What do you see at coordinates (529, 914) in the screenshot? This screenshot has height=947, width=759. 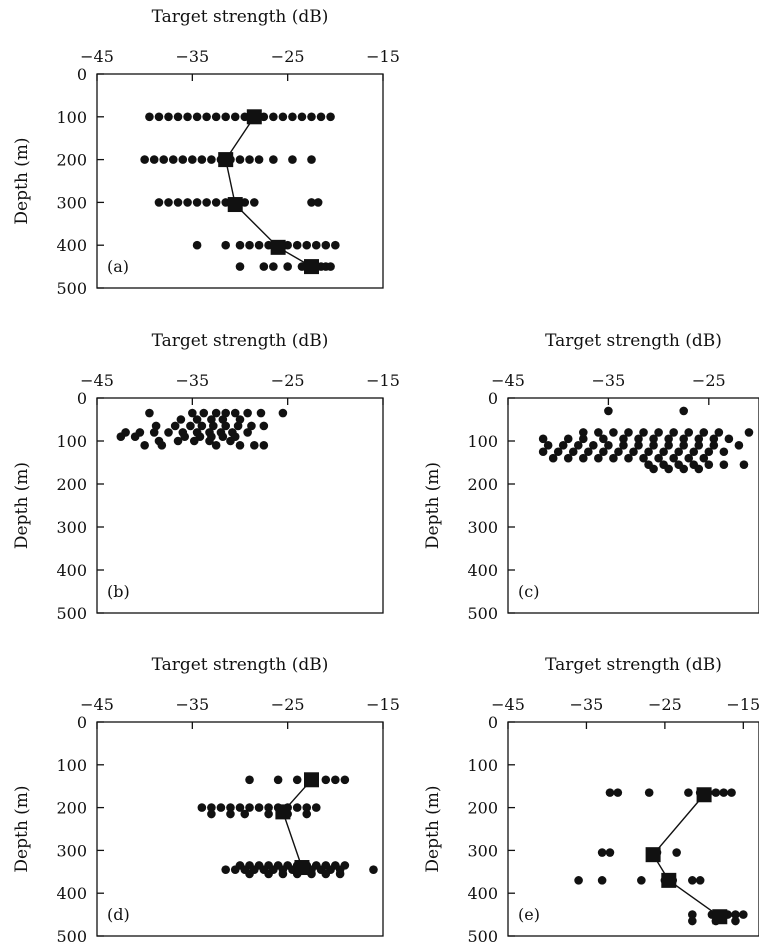 I see `panel-label: (e)` at bounding box center [529, 914].